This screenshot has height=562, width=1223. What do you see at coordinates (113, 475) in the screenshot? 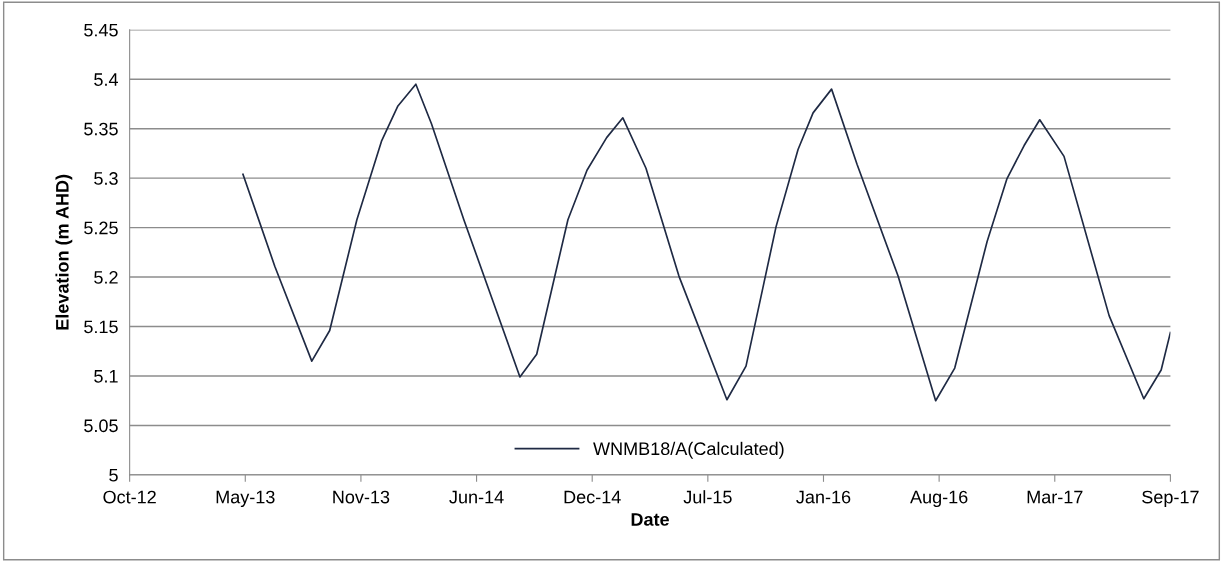
I see `y-tick-label: 5` at bounding box center [113, 475].